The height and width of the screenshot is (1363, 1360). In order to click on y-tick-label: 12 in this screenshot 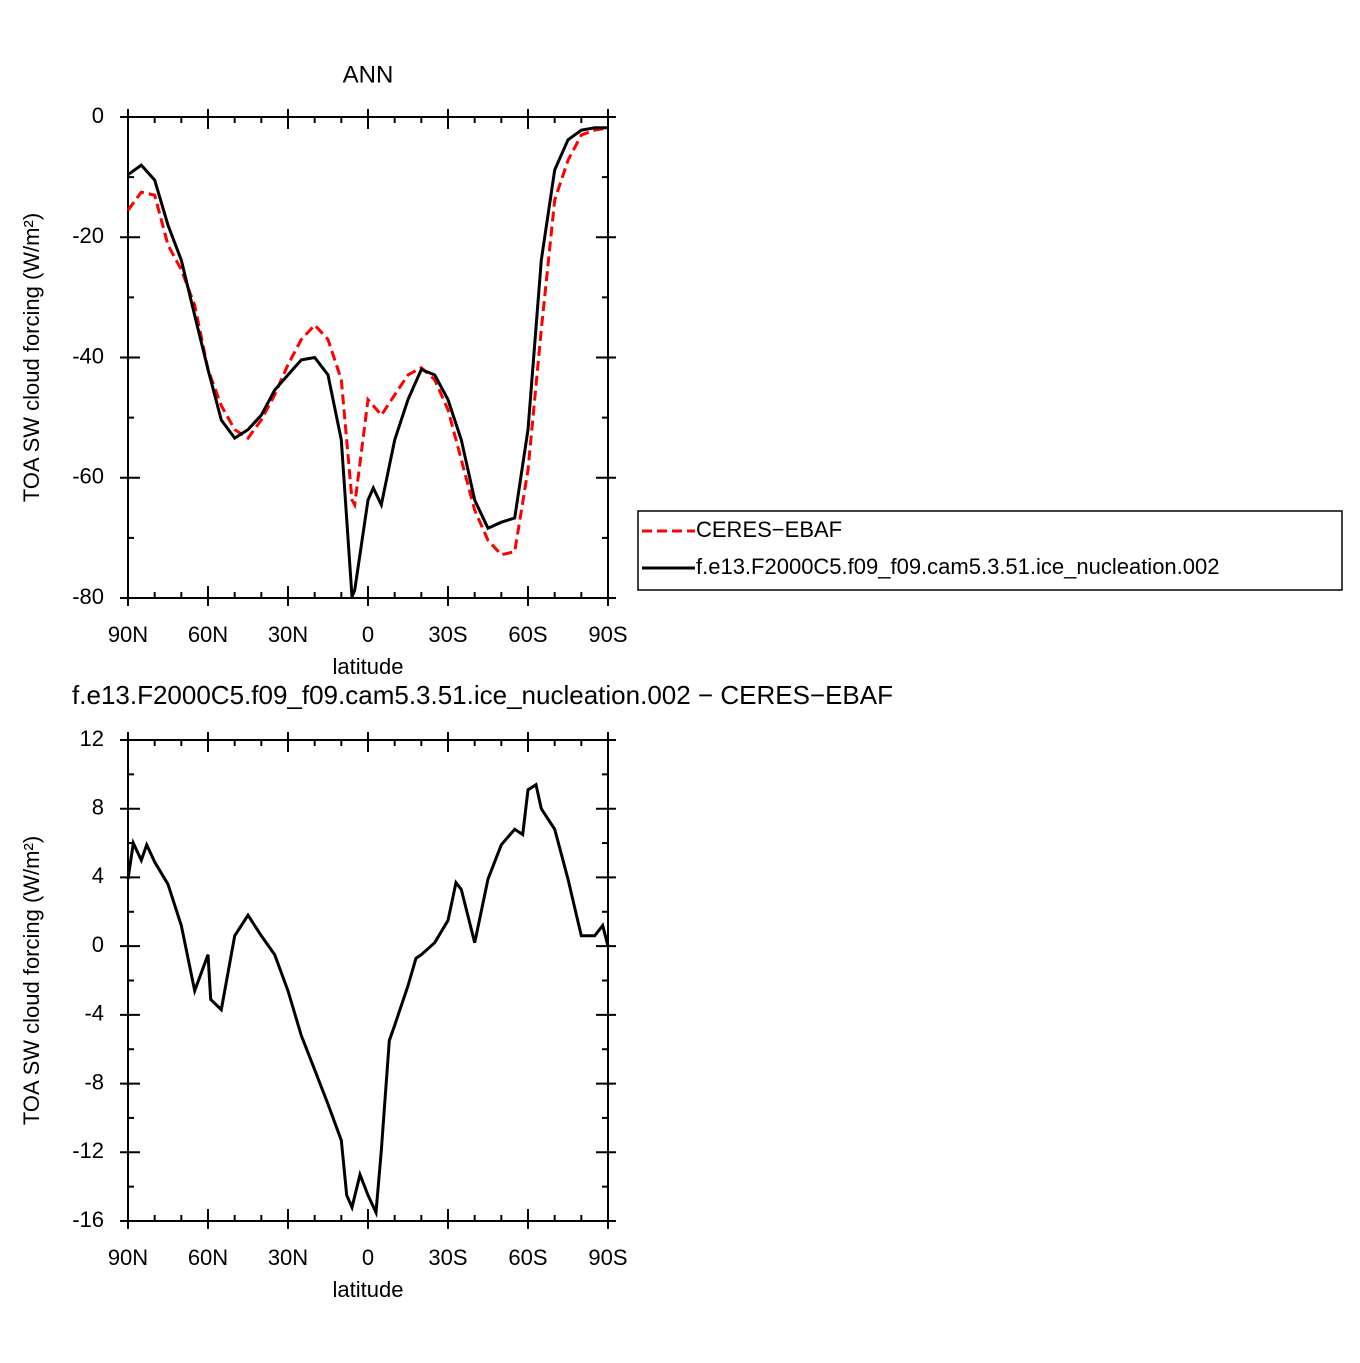, I will do `click(92, 738)`.